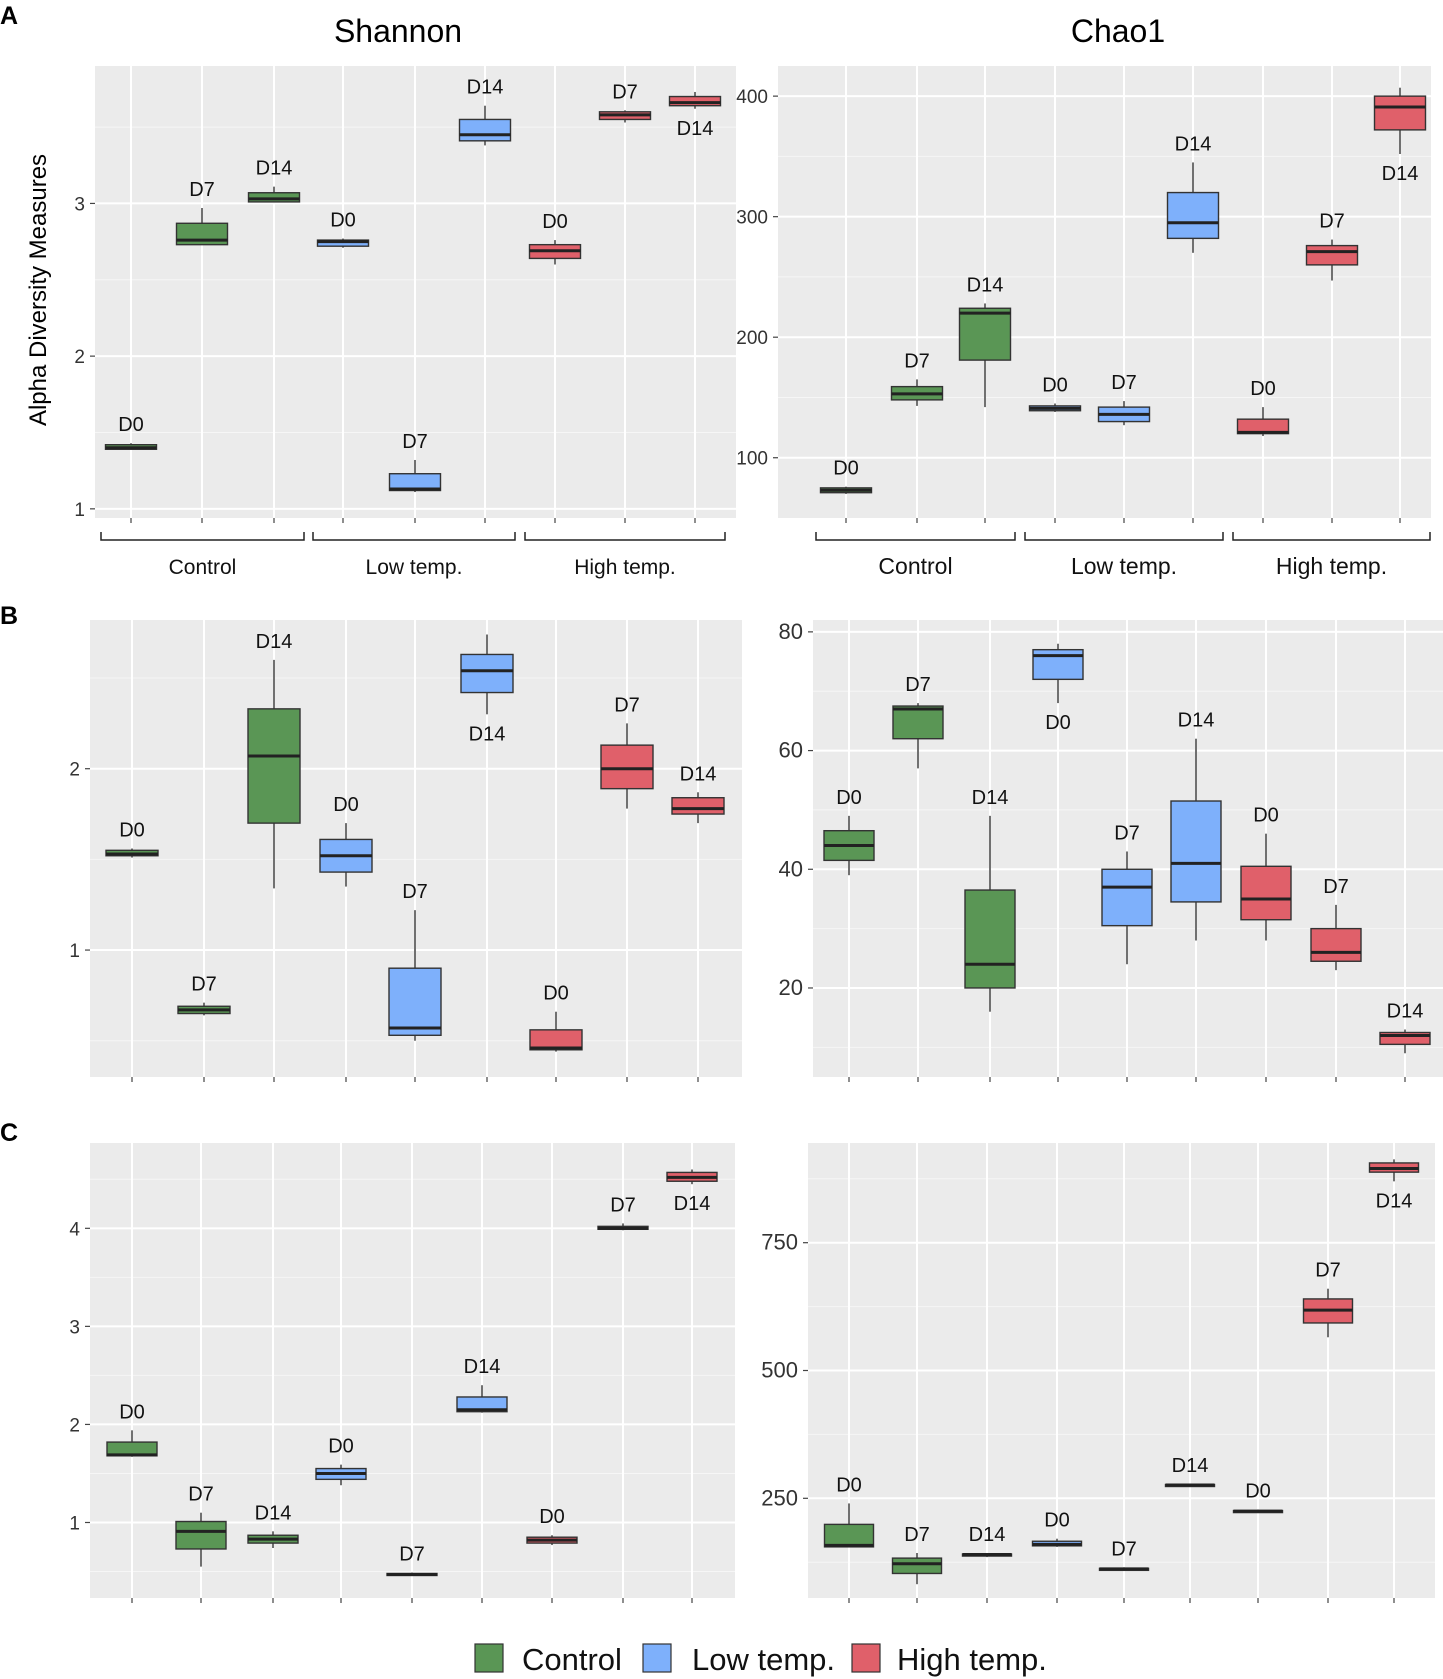  I want to click on y-tick-label: 250, so click(779, 1497).